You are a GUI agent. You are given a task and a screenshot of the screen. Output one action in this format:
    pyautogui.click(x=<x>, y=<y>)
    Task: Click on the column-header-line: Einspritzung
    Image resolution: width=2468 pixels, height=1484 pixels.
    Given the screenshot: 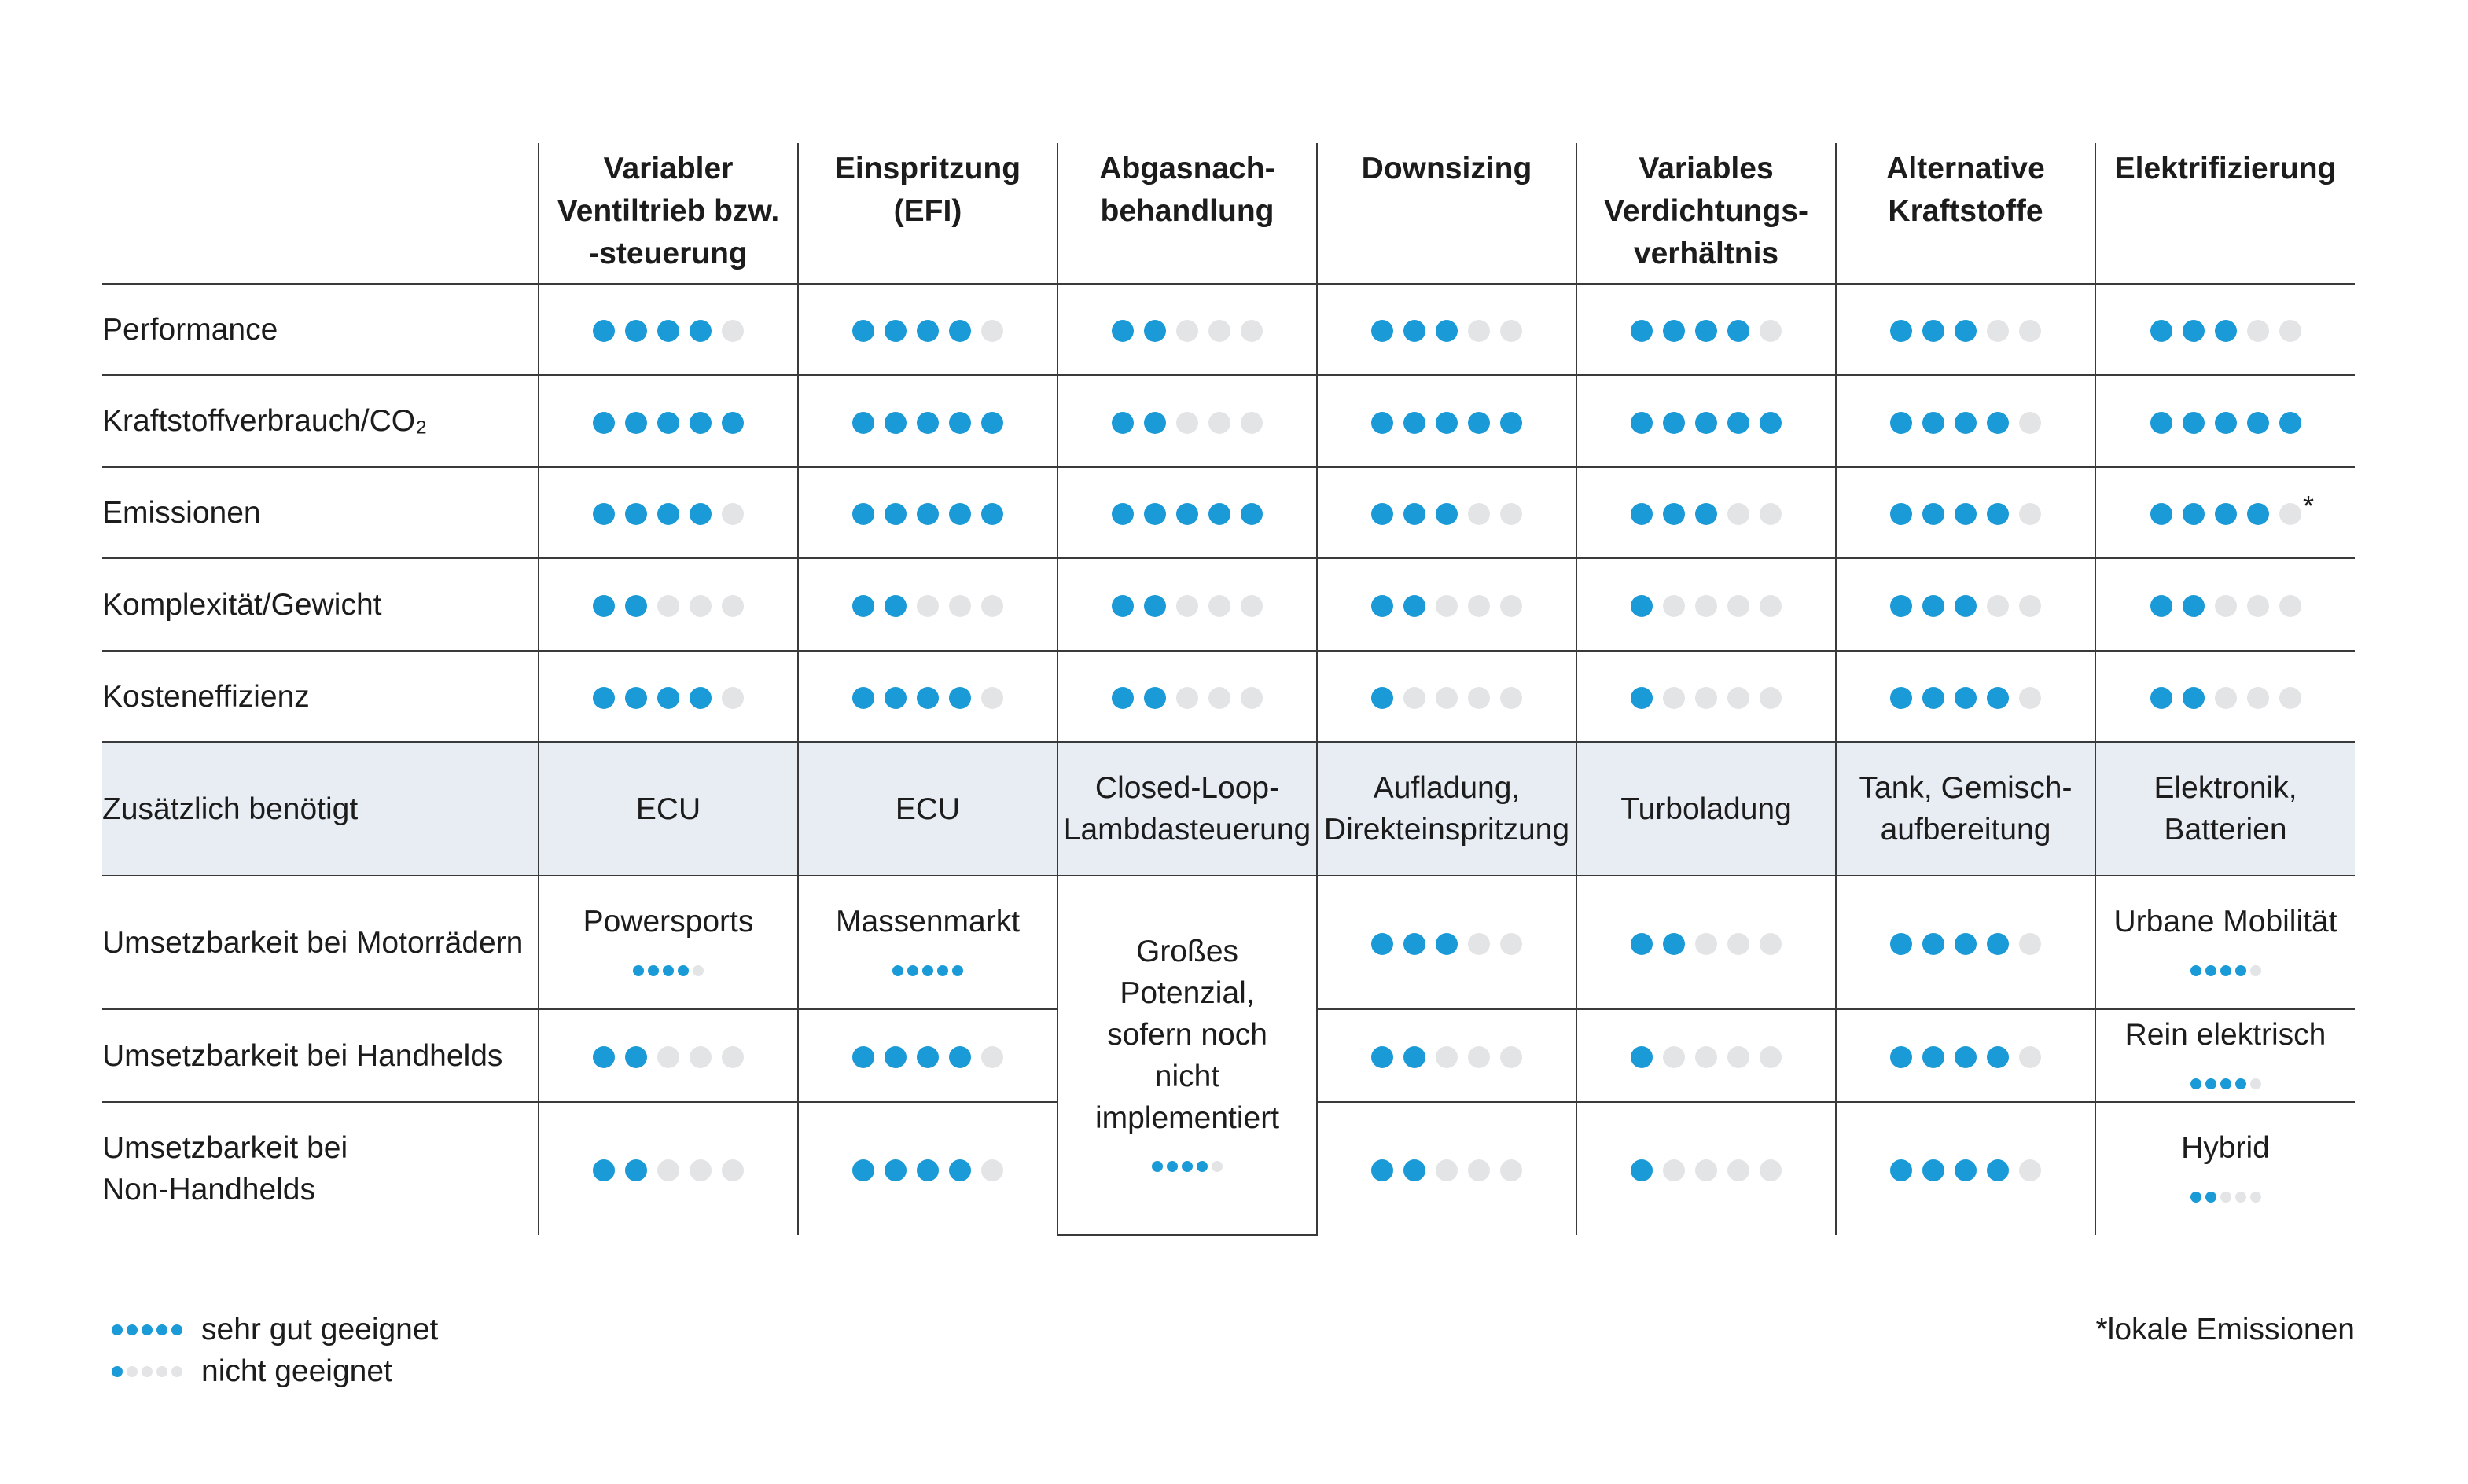 What is the action you would take?
    pyautogui.click(x=927, y=169)
    